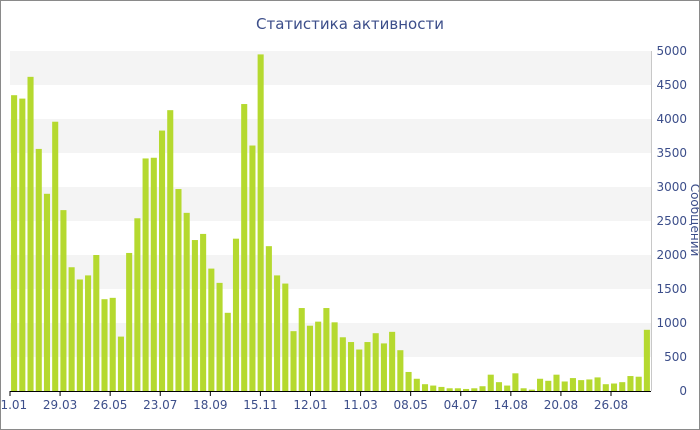 Image resolution: width=700 pixels, height=430 pixels. Describe the element at coordinates (671, 51) in the screenshot. I see `y-tick-label: 5000` at that location.